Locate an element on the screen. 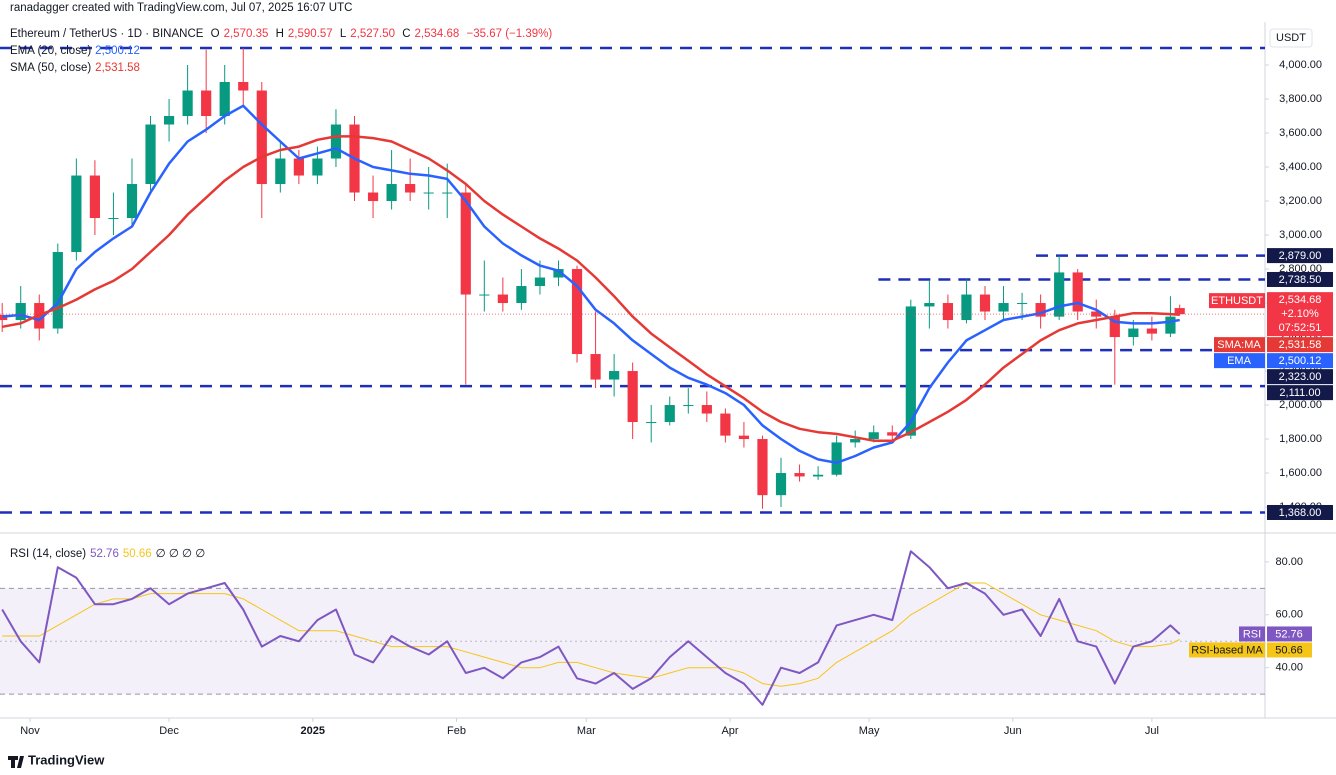  indicator-value: 2,531.58 is located at coordinates (117, 68).